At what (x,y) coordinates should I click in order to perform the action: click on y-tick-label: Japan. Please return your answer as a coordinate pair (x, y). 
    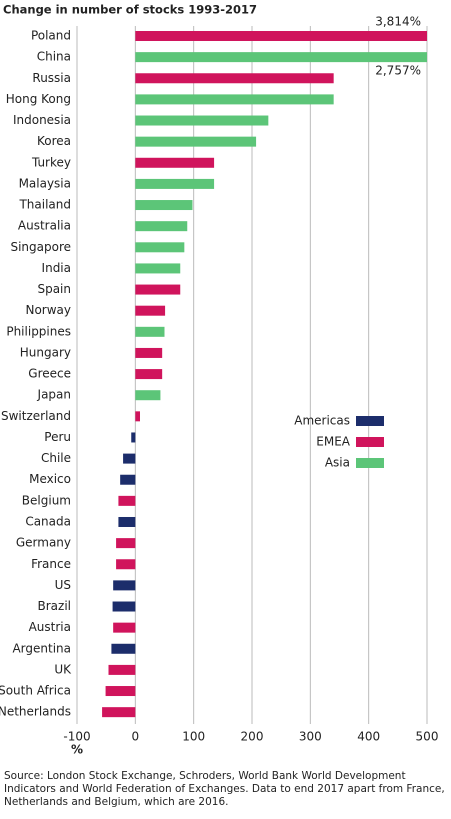
    Looking at the image, I should click on (54, 395).